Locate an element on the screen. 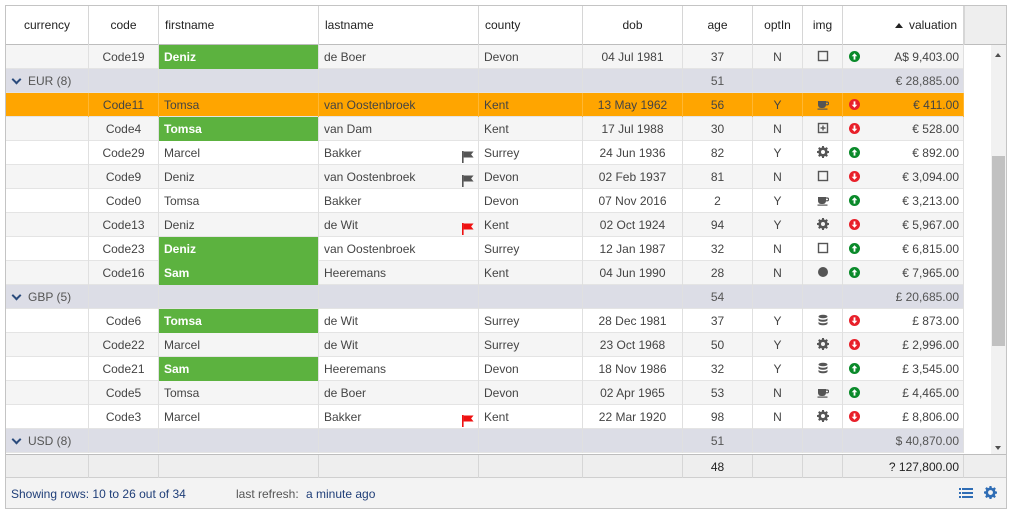 The width and height of the screenshot is (1013, 514). cell-age: 37 is located at coordinates (718, 321).